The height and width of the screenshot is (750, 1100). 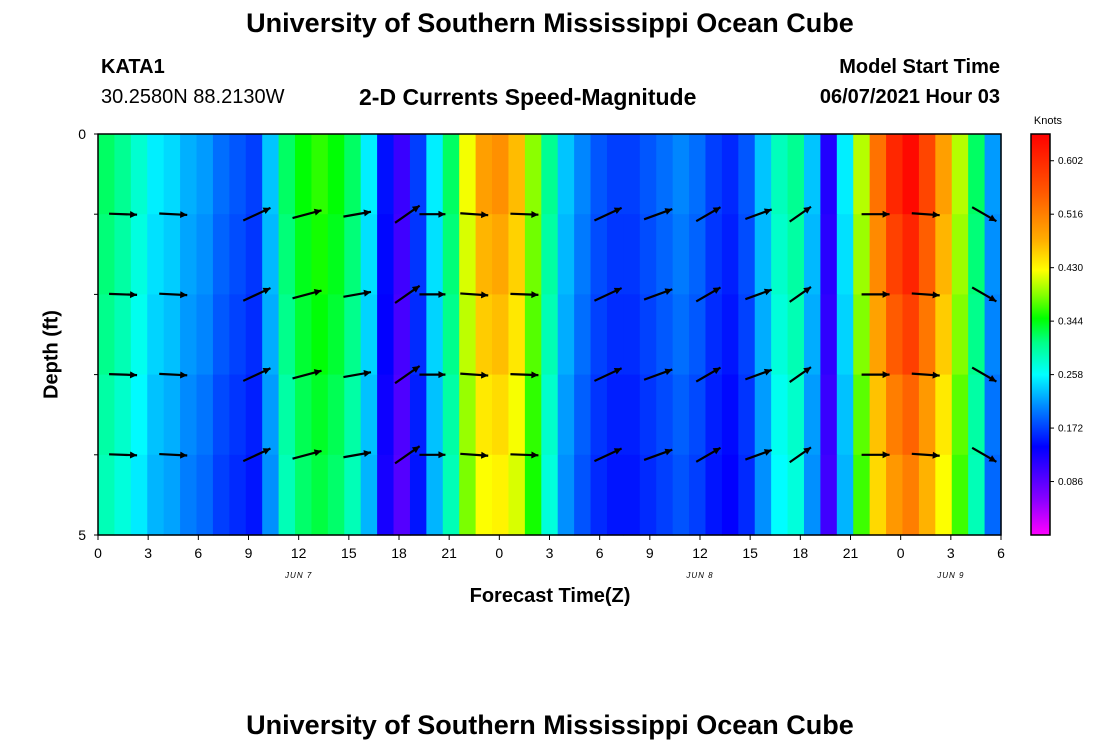 What do you see at coordinates (851, 553) in the screenshot?
I see `x-tick-label: 21` at bounding box center [851, 553].